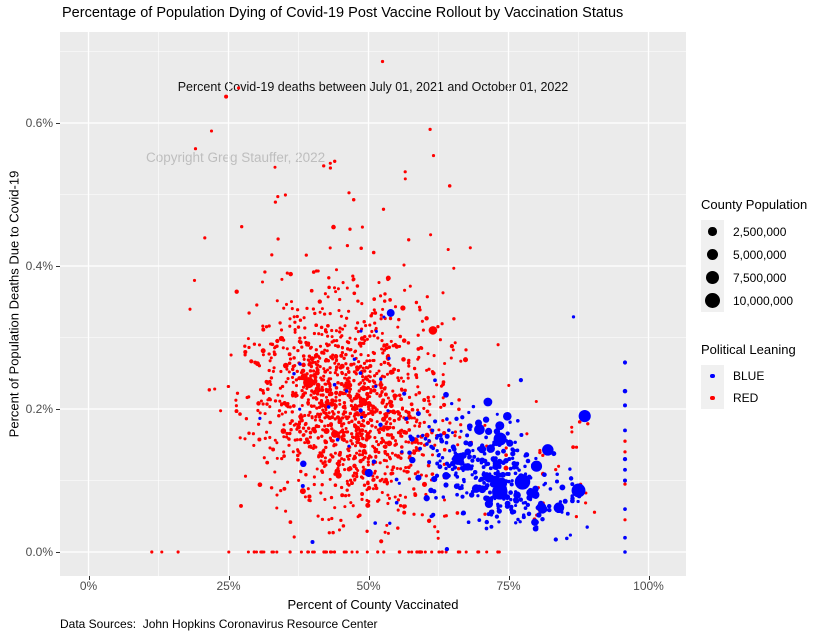  Describe the element at coordinates (712, 398) in the screenshot. I see `legend-color-key-red` at that location.